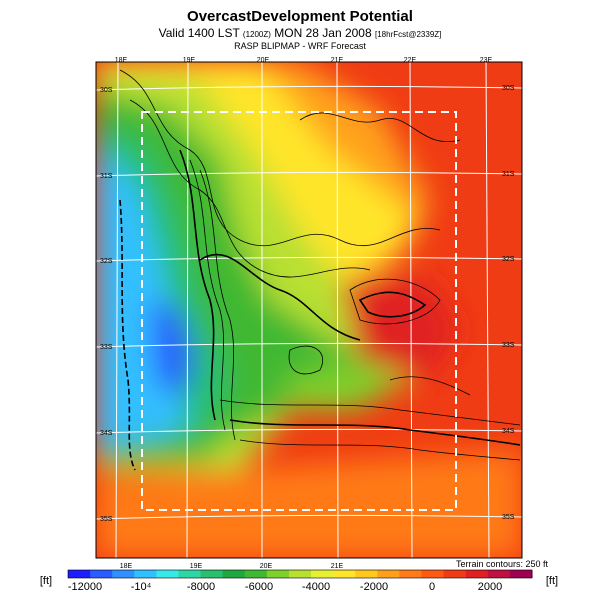  What do you see at coordinates (141, 587) in the screenshot?
I see `colorbar-tick-label: -10⁴` at bounding box center [141, 587].